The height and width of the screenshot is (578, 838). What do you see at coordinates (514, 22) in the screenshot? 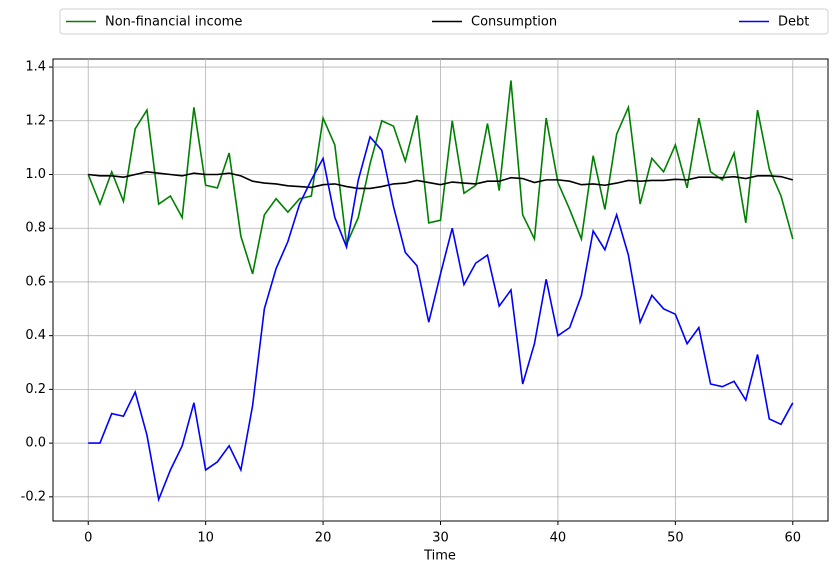
I see `legend-label: Consumption` at bounding box center [514, 22].